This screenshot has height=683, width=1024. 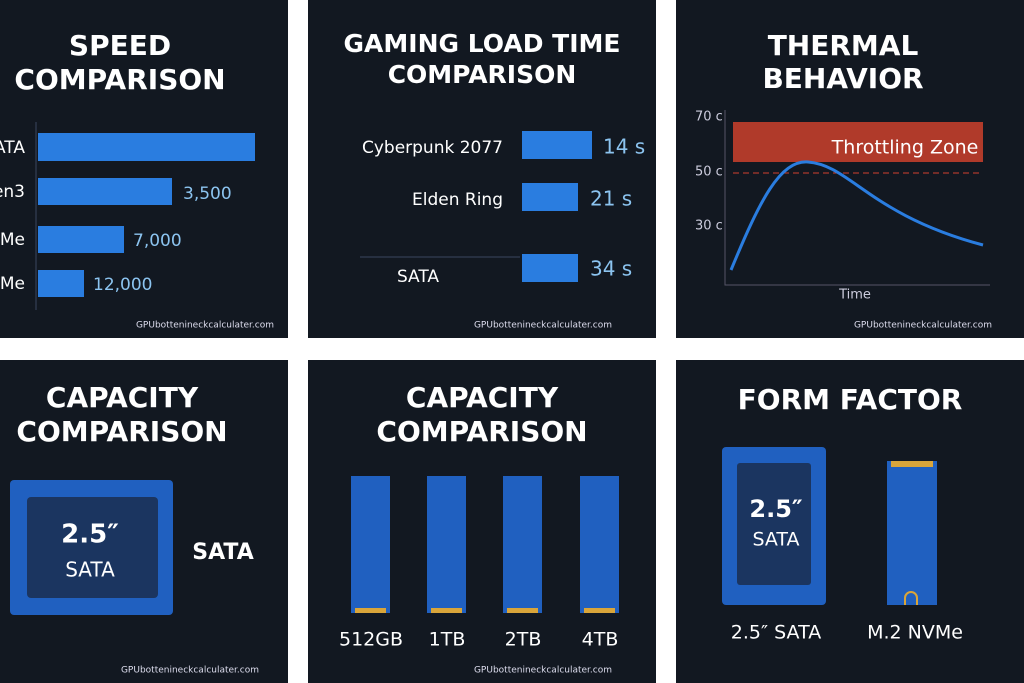 I want to click on game-label: Cyberpunk 2077, so click(x=432, y=148).